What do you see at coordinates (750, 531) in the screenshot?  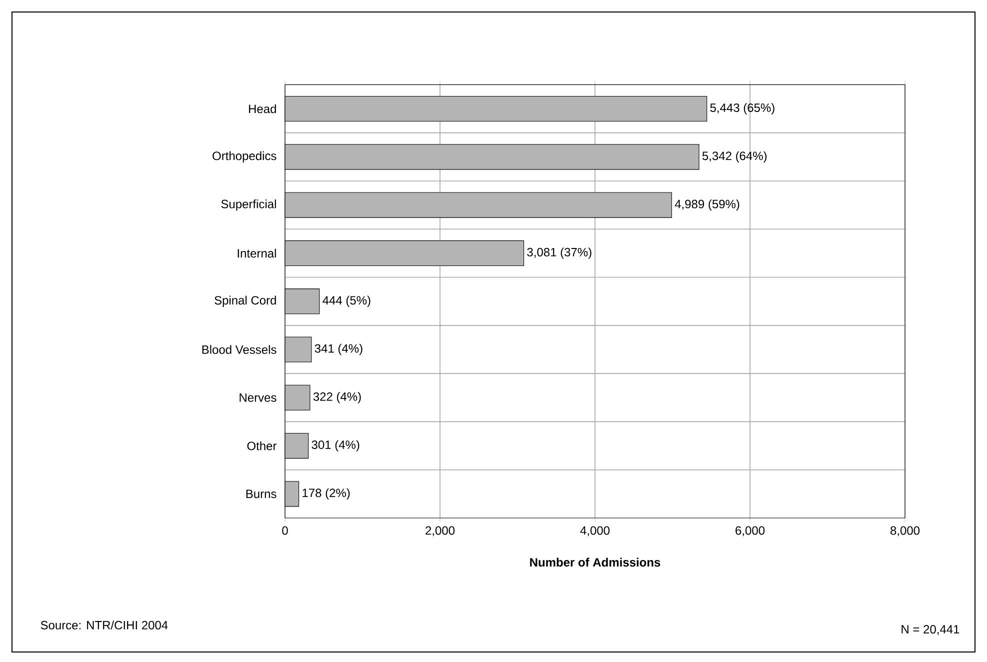 I see `x-tick-label: 6,000` at bounding box center [750, 531].